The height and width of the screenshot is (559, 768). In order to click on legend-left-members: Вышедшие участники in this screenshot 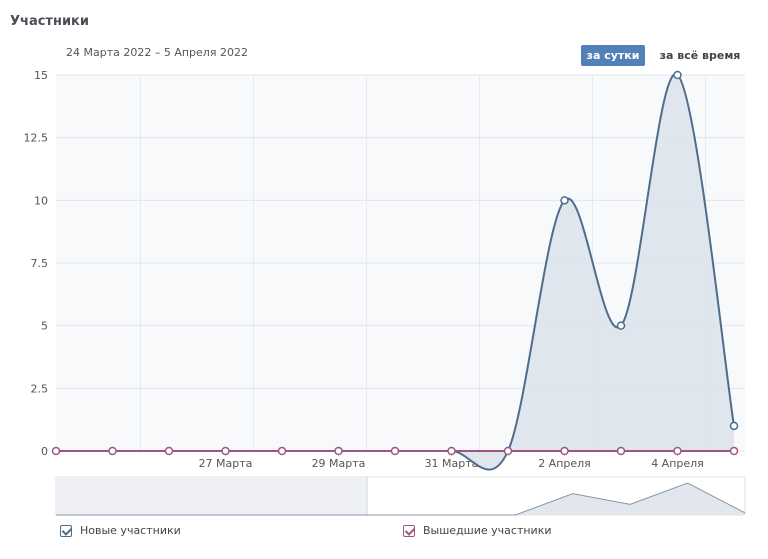, I will do `click(477, 530)`.